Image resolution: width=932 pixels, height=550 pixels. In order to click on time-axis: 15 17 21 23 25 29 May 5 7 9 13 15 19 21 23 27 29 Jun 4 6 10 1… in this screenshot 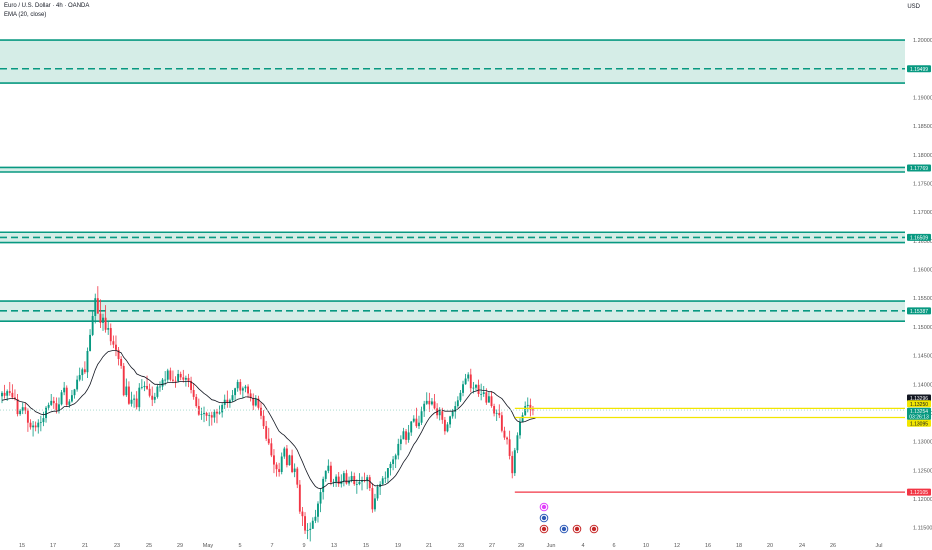, I will do `click(451, 546)`.